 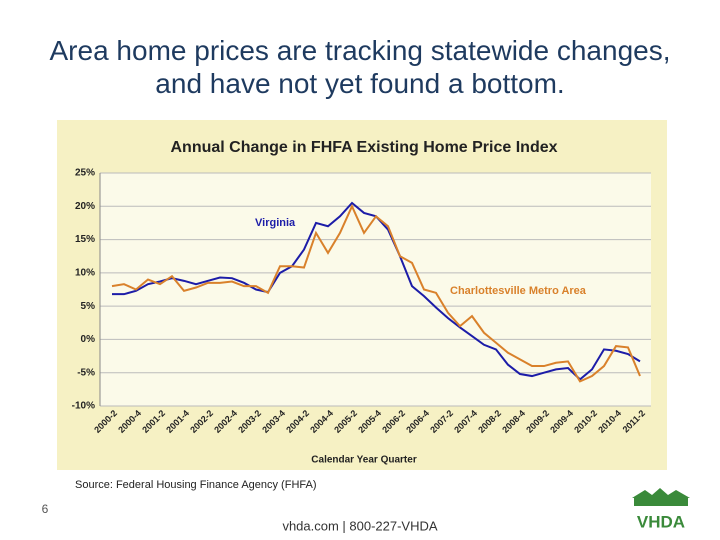 What do you see at coordinates (85, 173) in the screenshot?
I see `y-tick-label: 25%` at bounding box center [85, 173].